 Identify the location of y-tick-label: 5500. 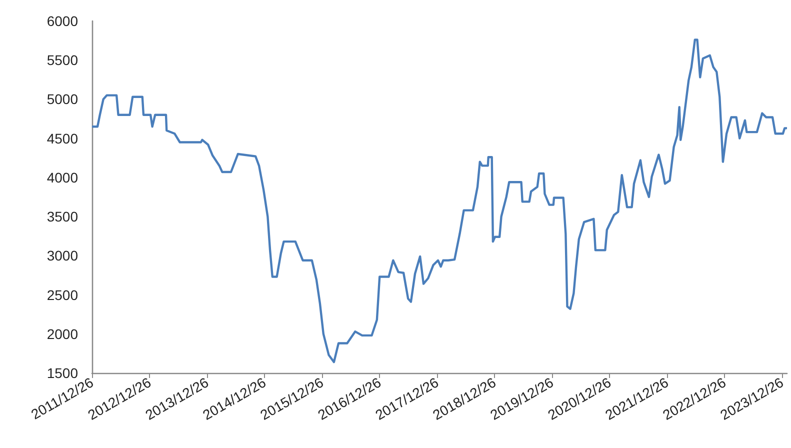
(62, 60).